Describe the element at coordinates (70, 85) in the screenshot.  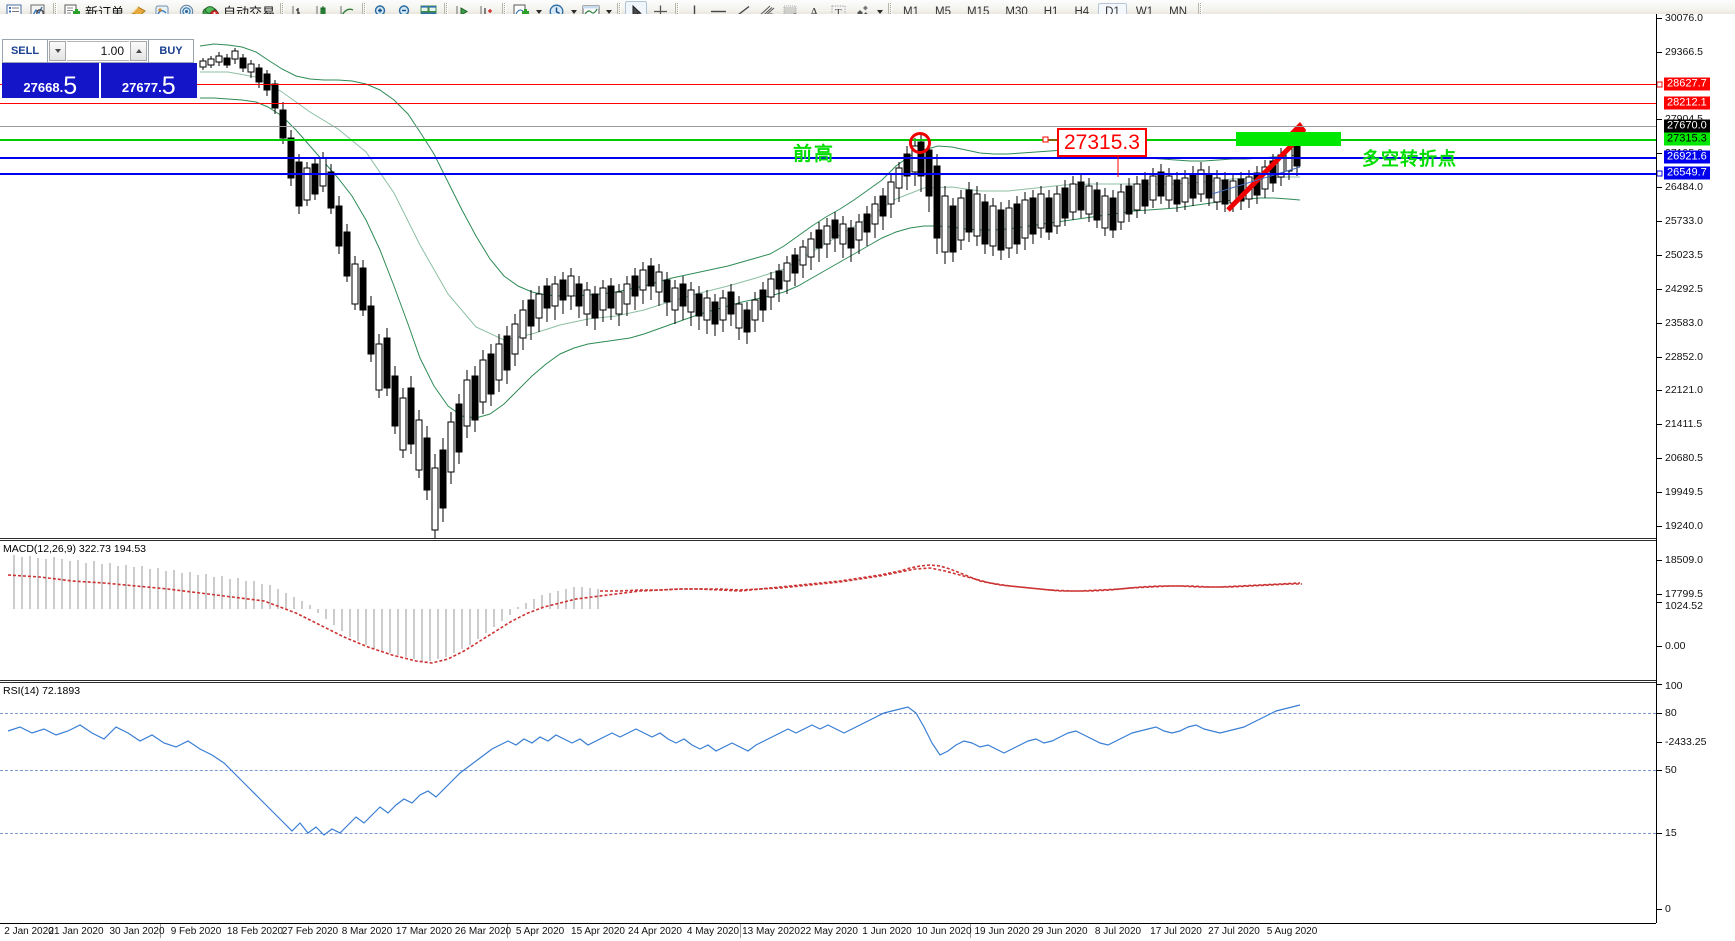
I see `sell-price-fraction: 5` at that location.